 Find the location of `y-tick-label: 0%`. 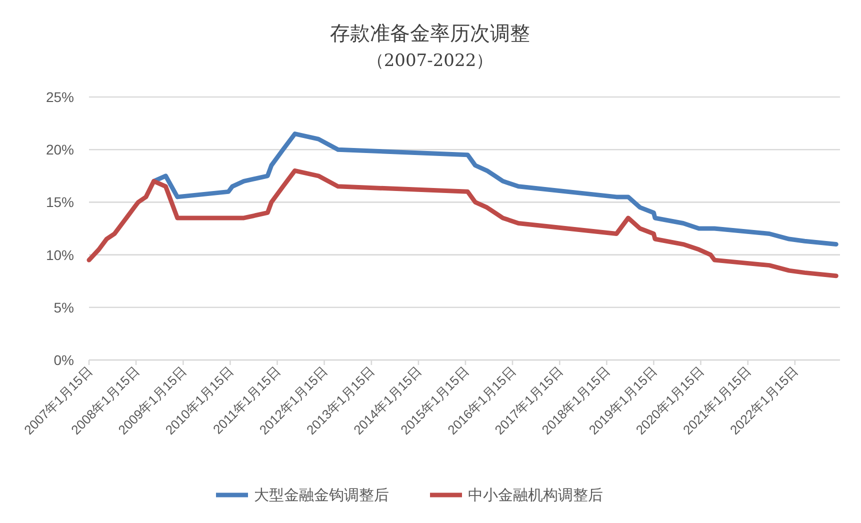

y-tick-label: 0% is located at coordinates (64, 360).